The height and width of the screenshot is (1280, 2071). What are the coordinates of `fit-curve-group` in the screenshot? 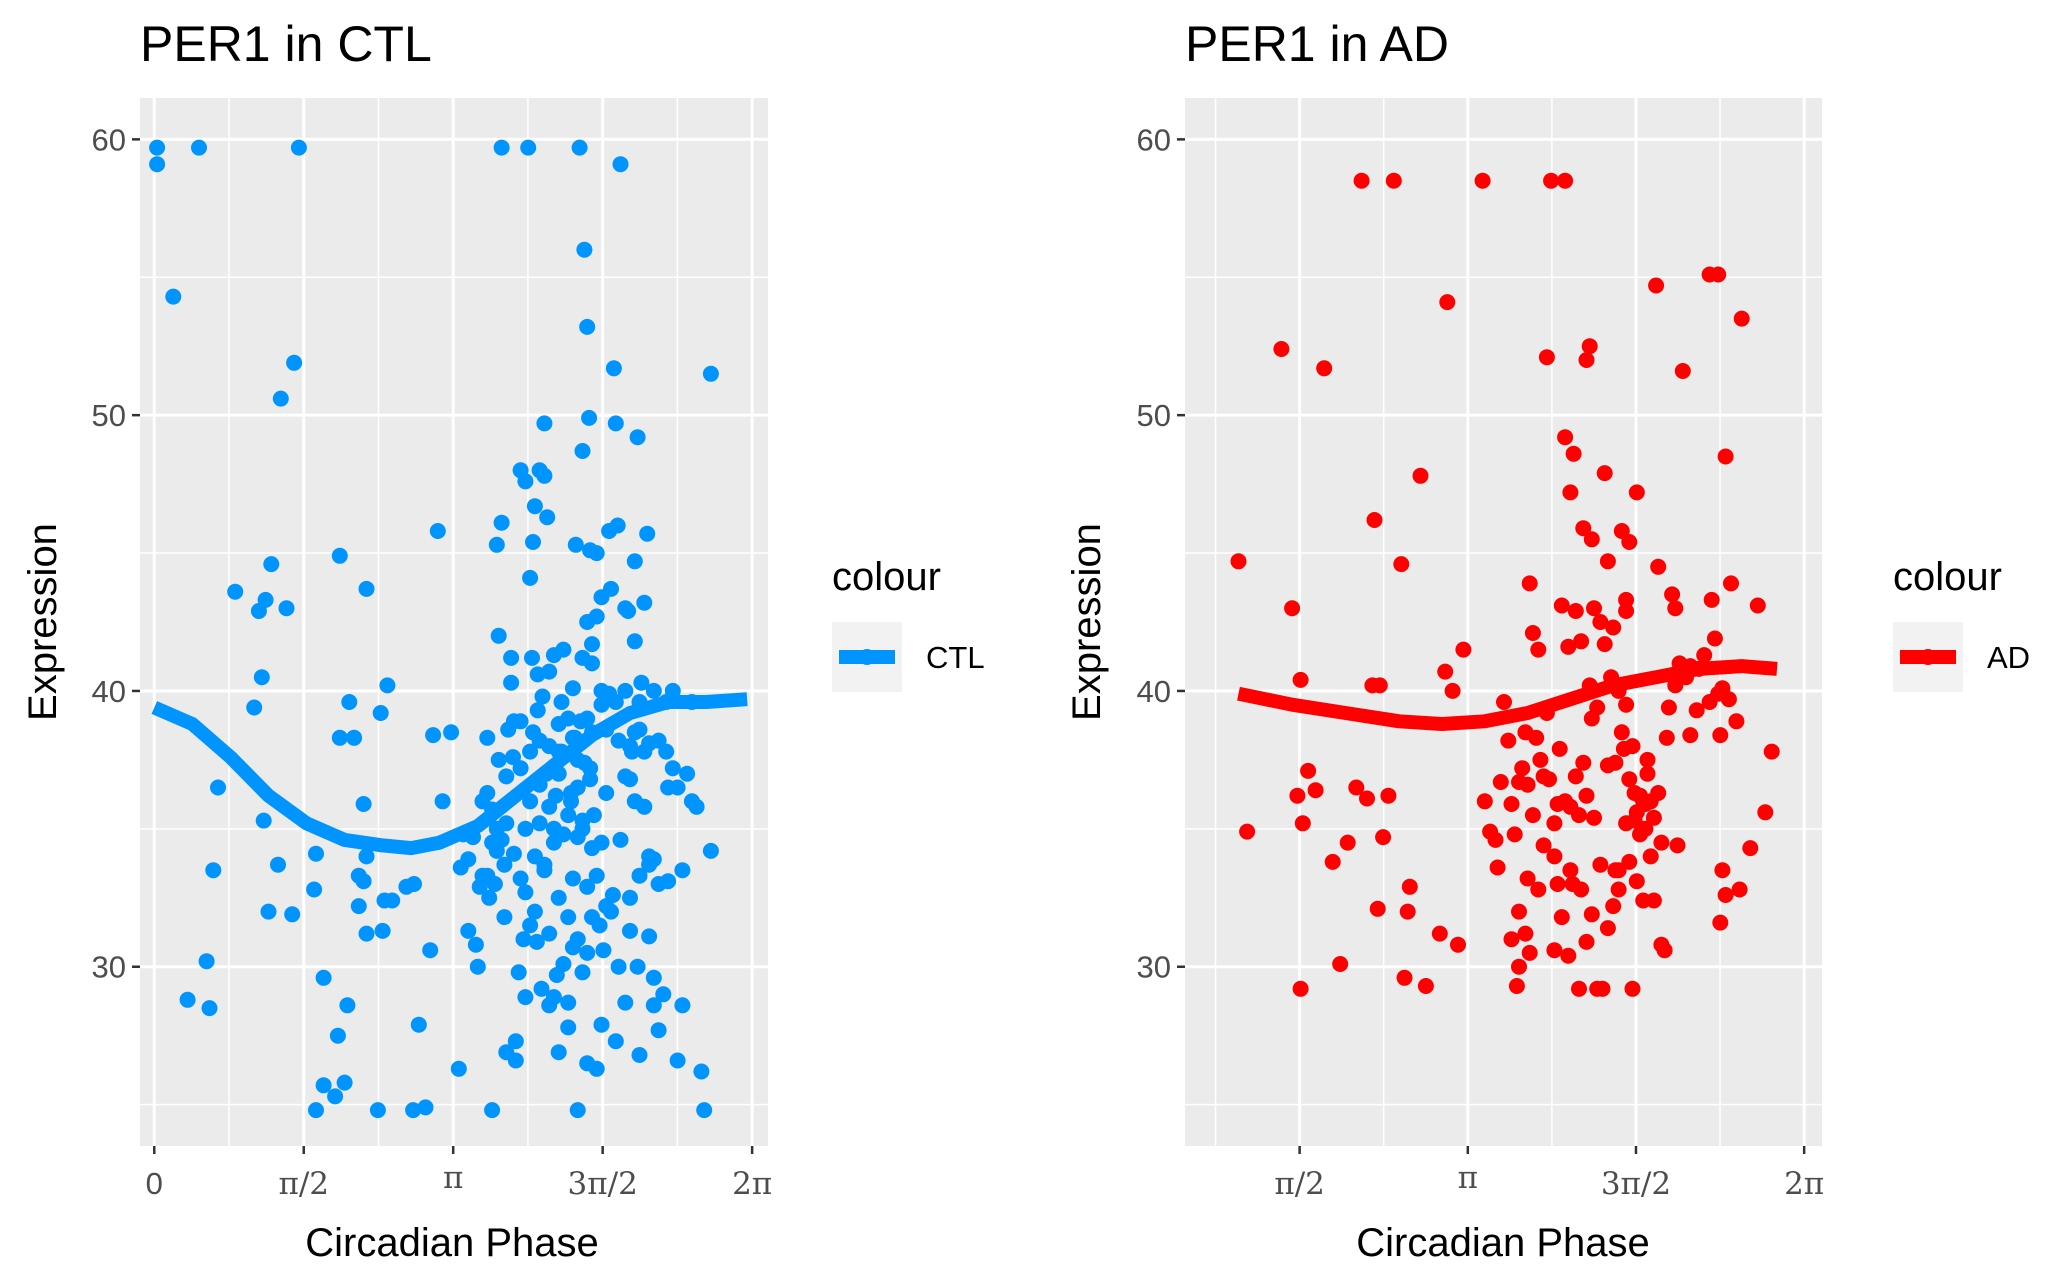 It's located at (1507, 695).